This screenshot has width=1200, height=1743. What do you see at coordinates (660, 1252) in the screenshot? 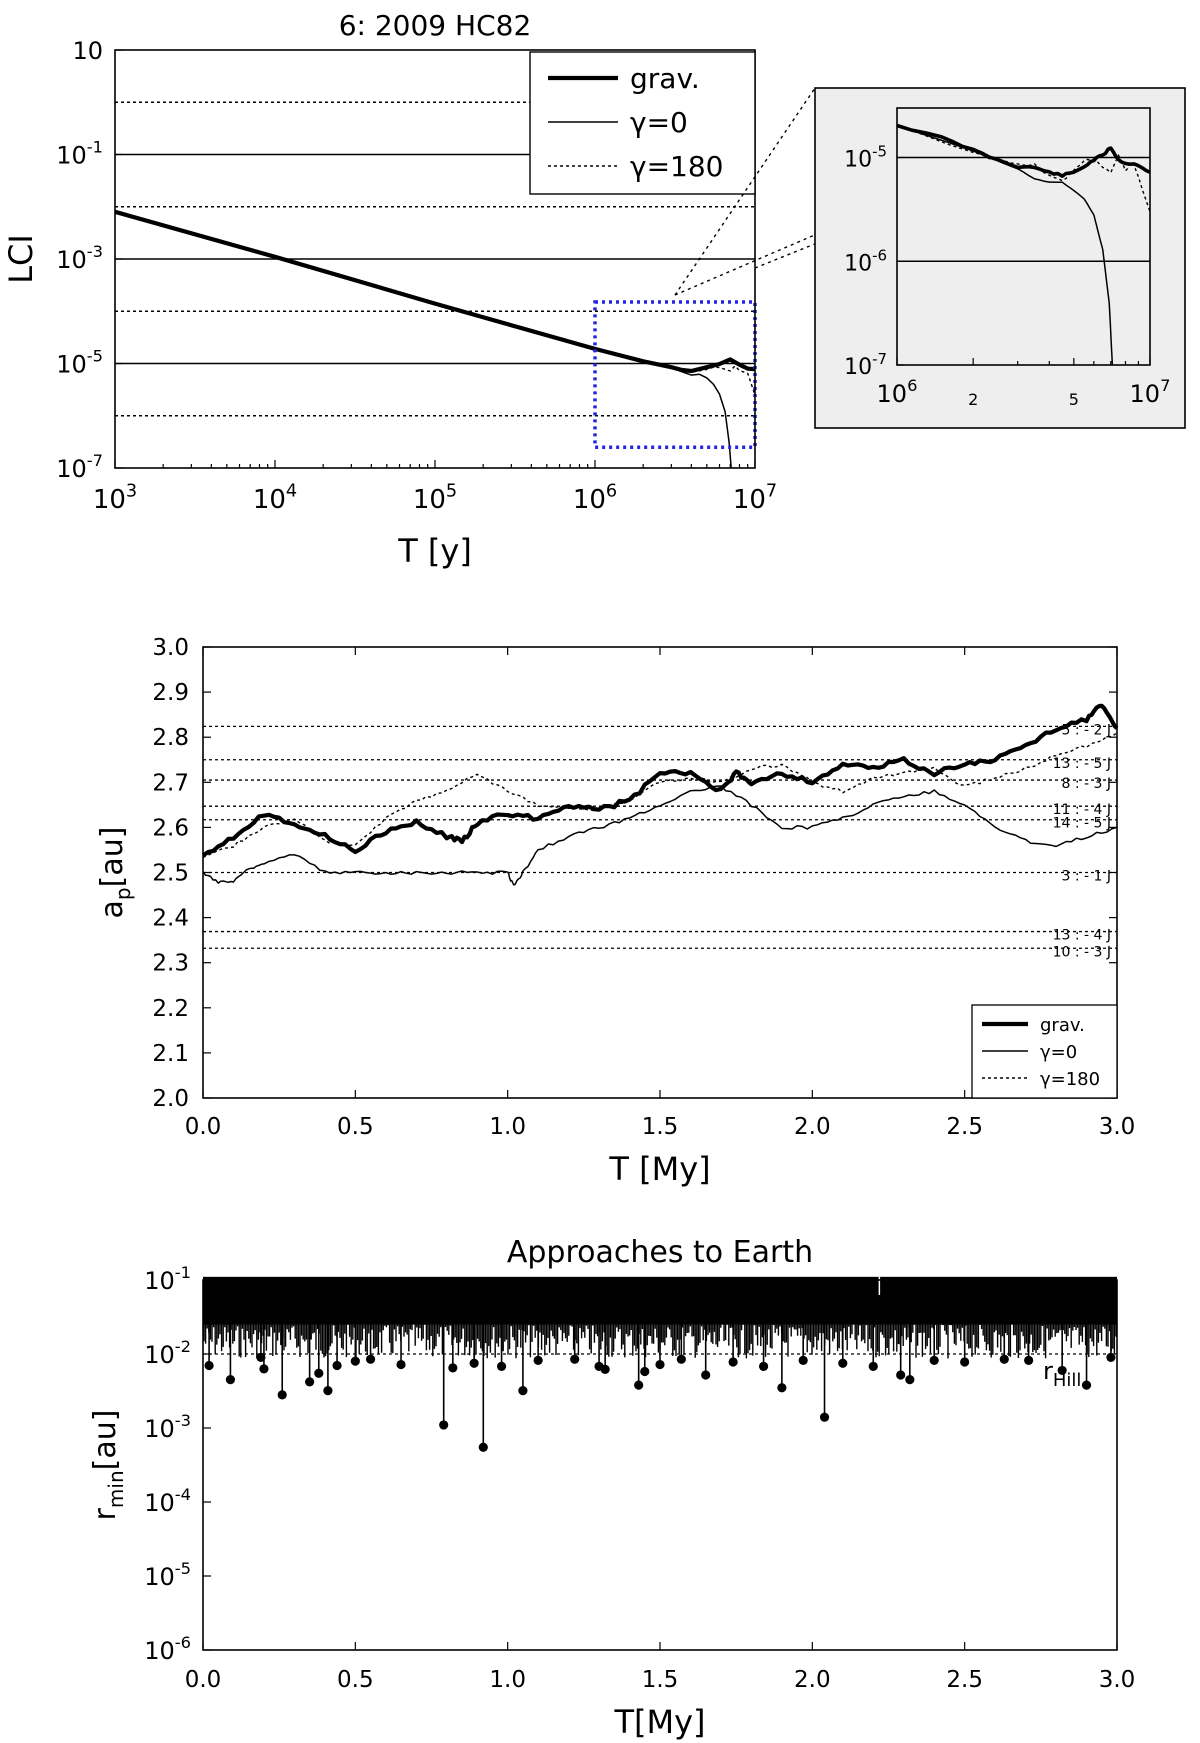
I see `chart-title: Approaches to Earth` at bounding box center [660, 1252].